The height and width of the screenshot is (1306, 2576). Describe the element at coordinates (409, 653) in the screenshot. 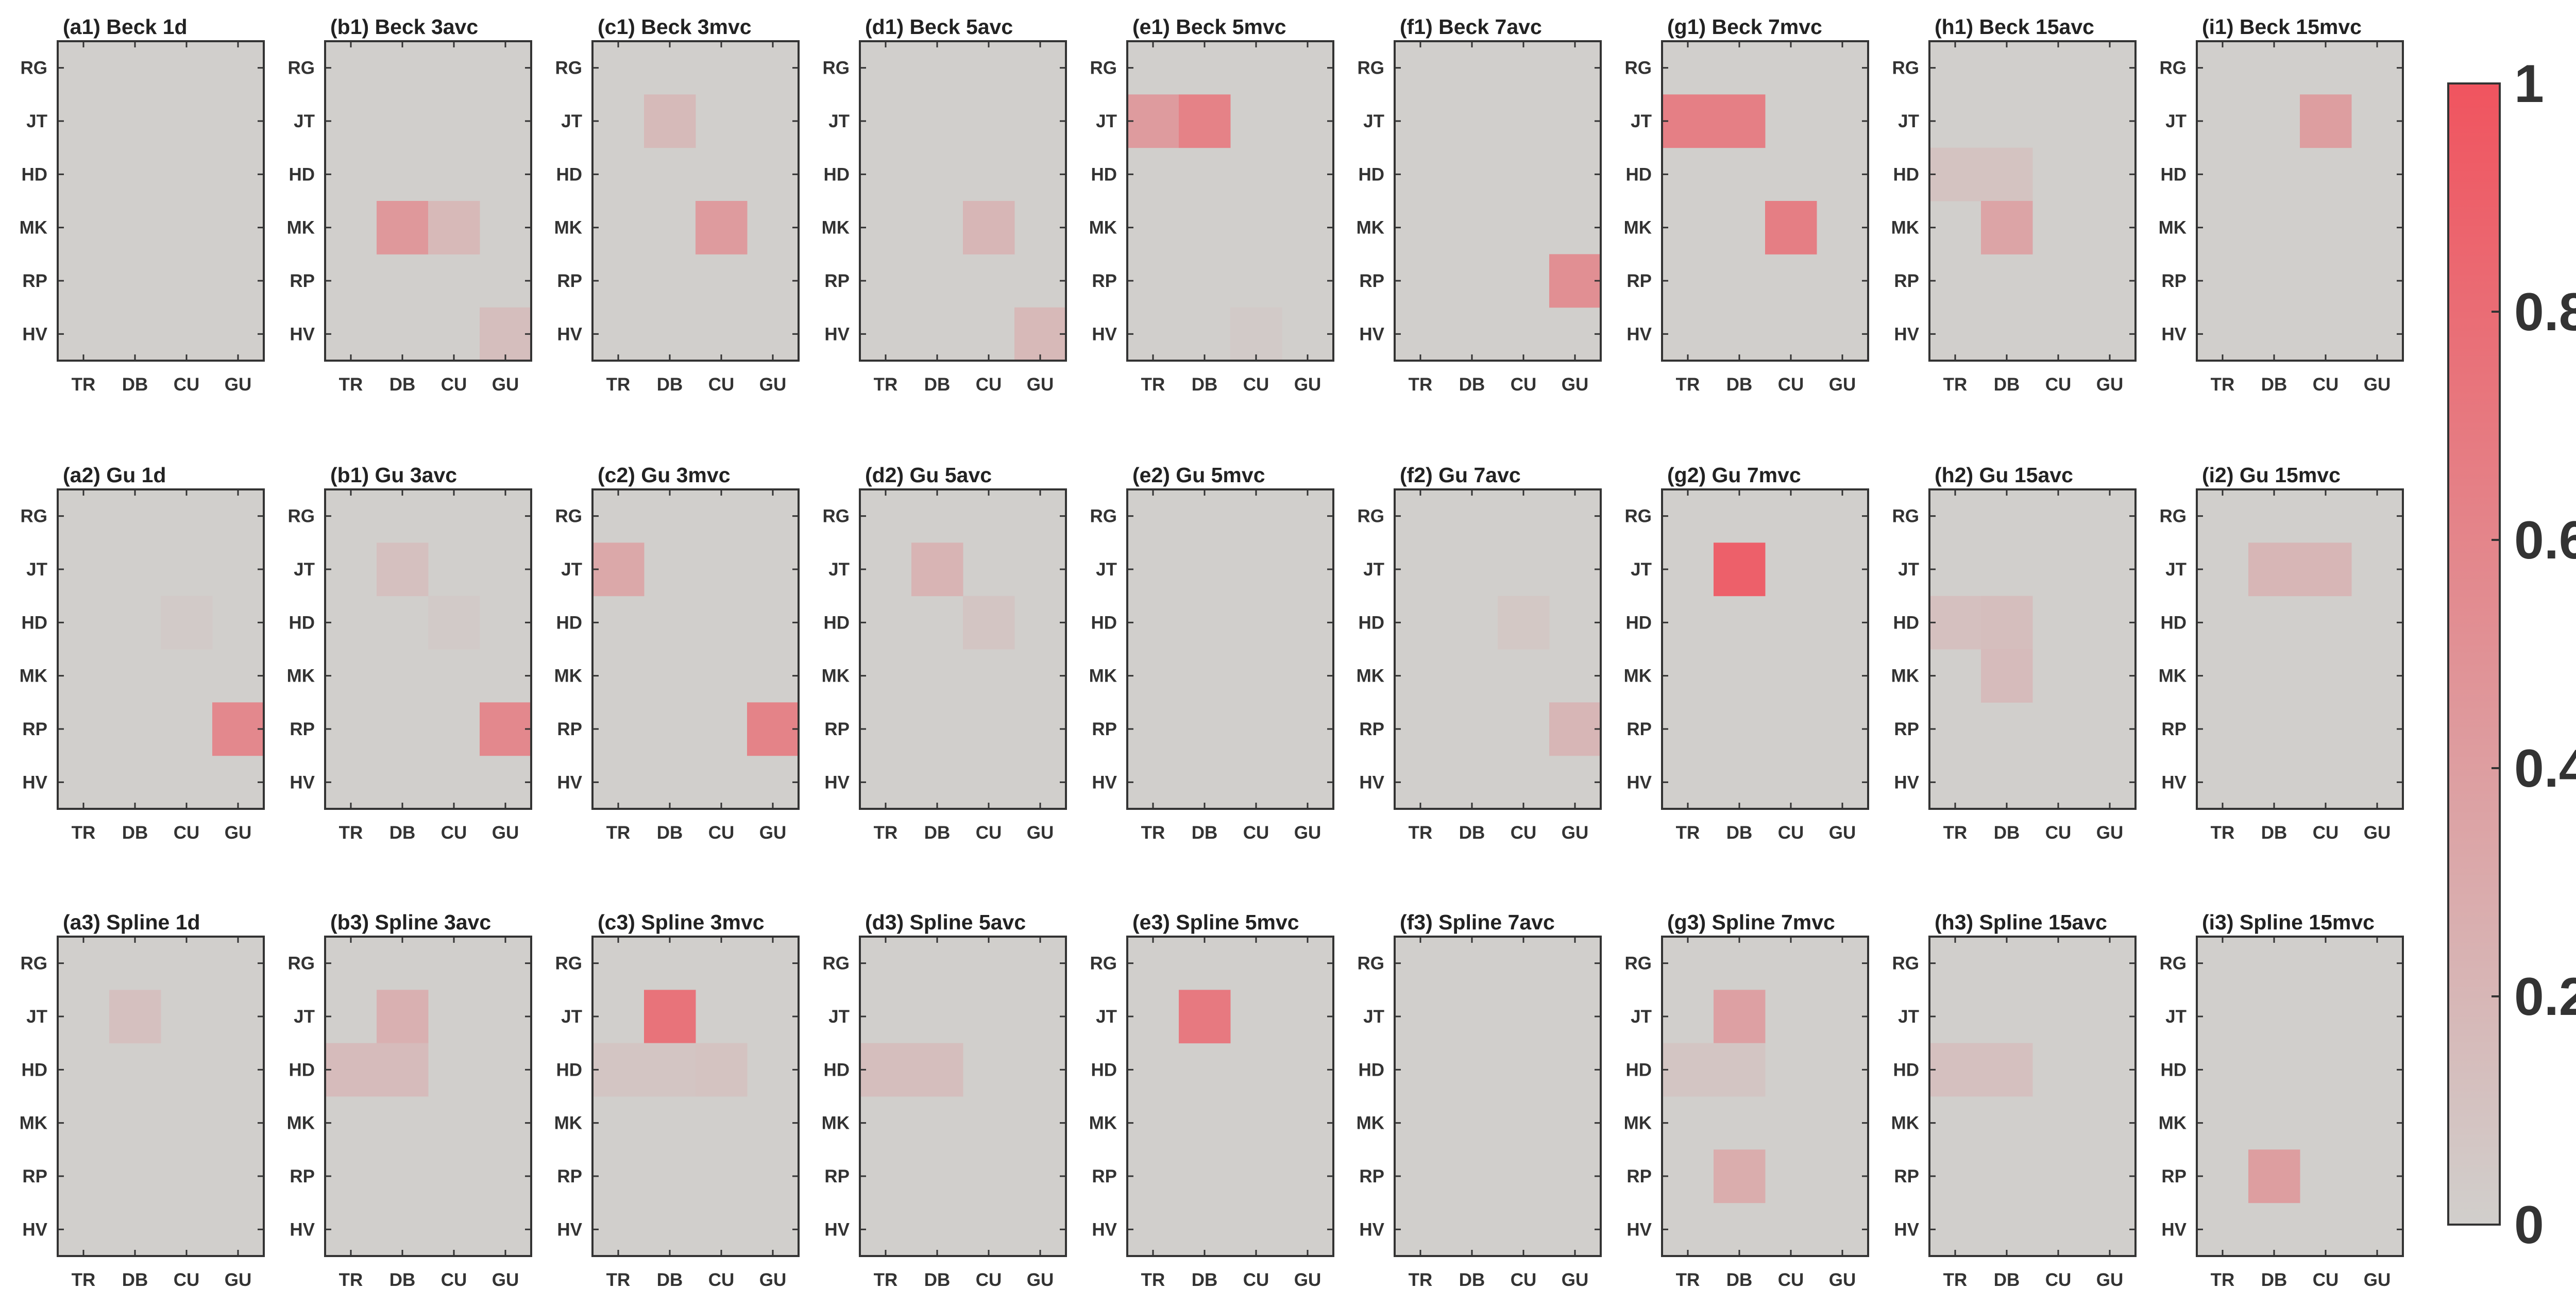

I see `heatmap-panel: (b1) Gu 3avc RG JT HD MK RP HV TR DB CU GU` at that location.